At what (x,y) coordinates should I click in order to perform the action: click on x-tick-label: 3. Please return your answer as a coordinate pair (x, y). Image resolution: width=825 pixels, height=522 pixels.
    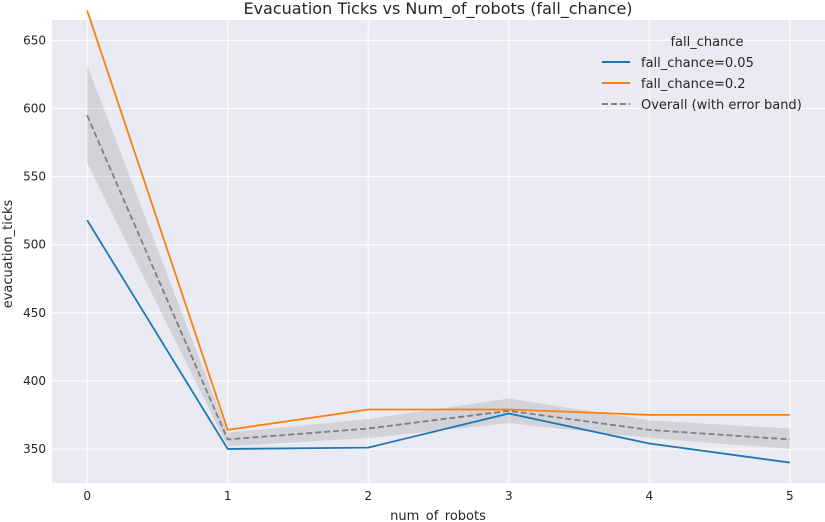
    Looking at the image, I should click on (509, 496).